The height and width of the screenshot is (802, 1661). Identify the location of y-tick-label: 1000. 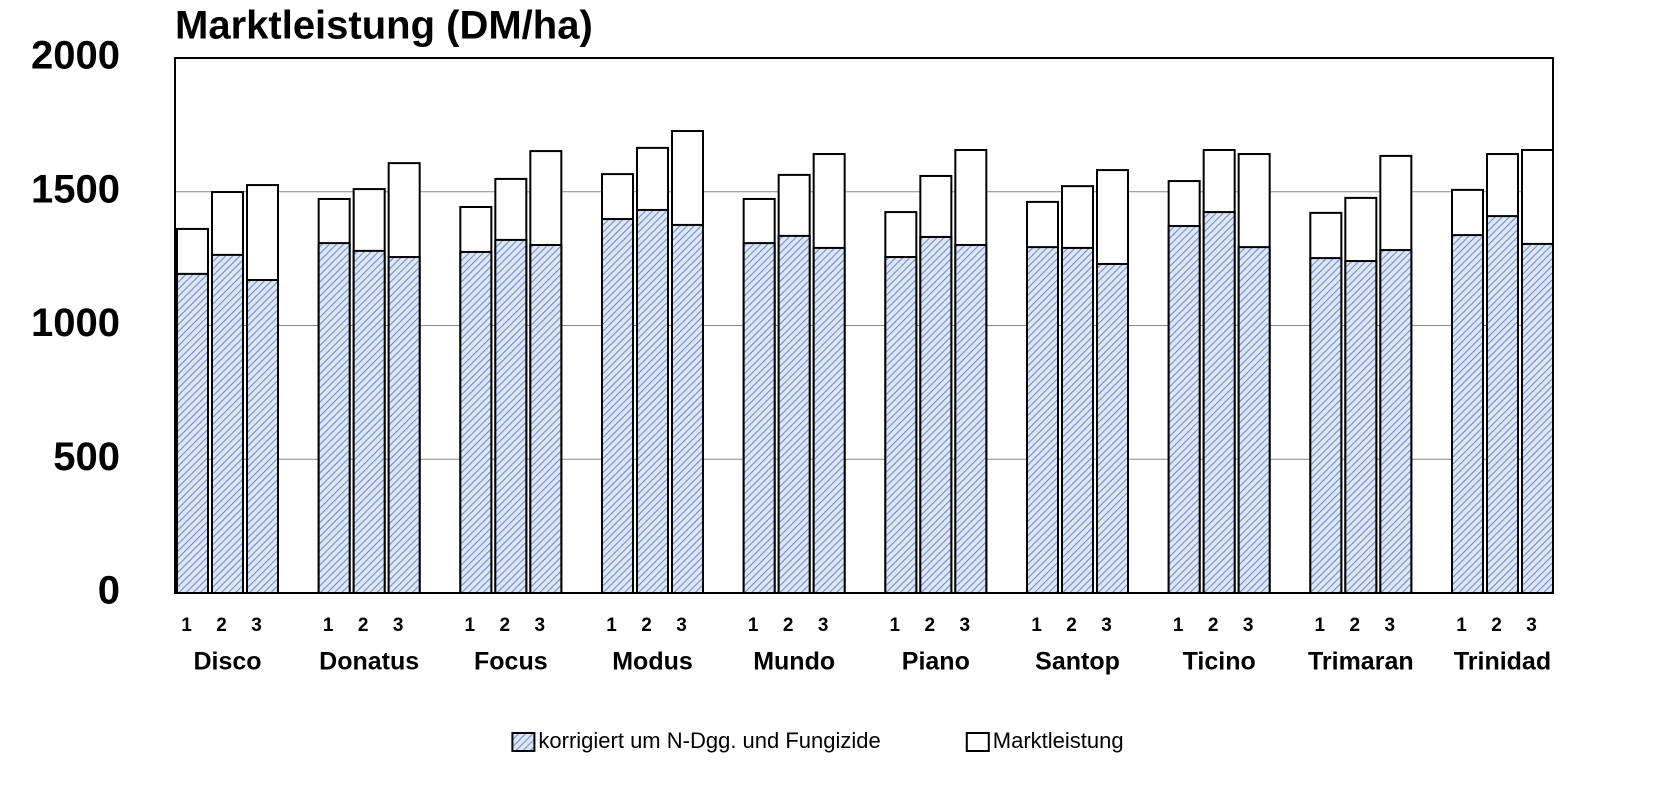
(75, 323).